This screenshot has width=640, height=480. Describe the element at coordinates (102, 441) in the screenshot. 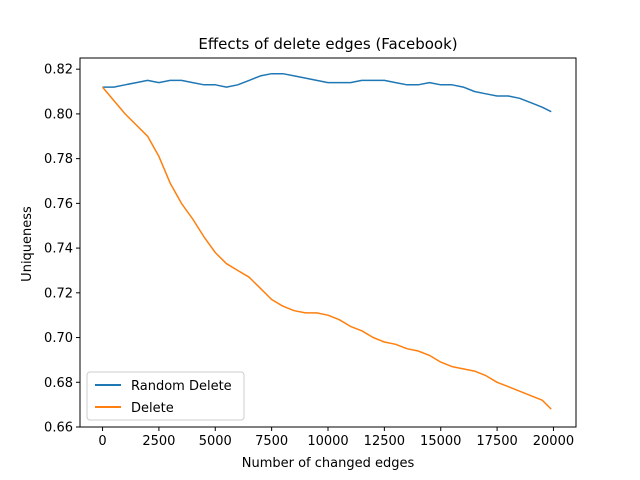

I see `x-tick-label: 0` at that location.